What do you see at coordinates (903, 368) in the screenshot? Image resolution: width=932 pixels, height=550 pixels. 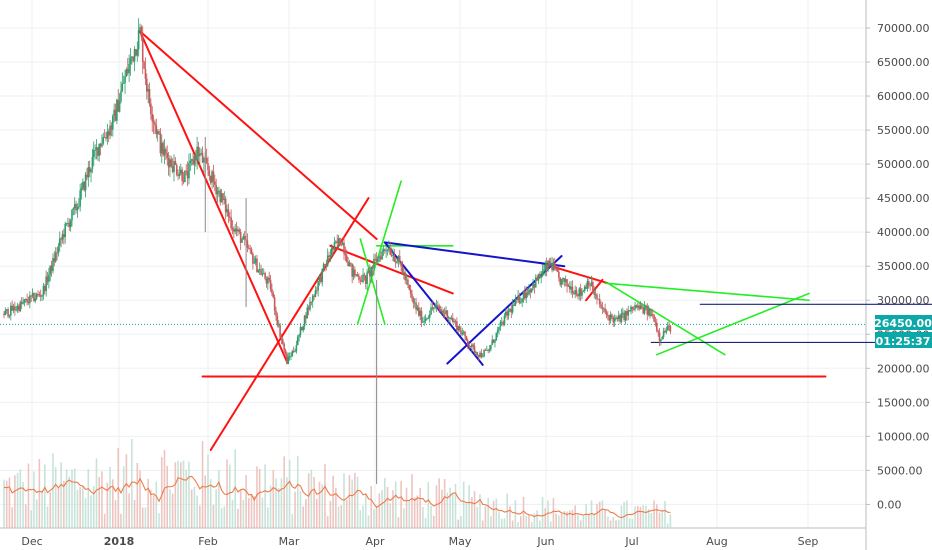 I see `price-tick-label: 20000.00` at bounding box center [903, 368].